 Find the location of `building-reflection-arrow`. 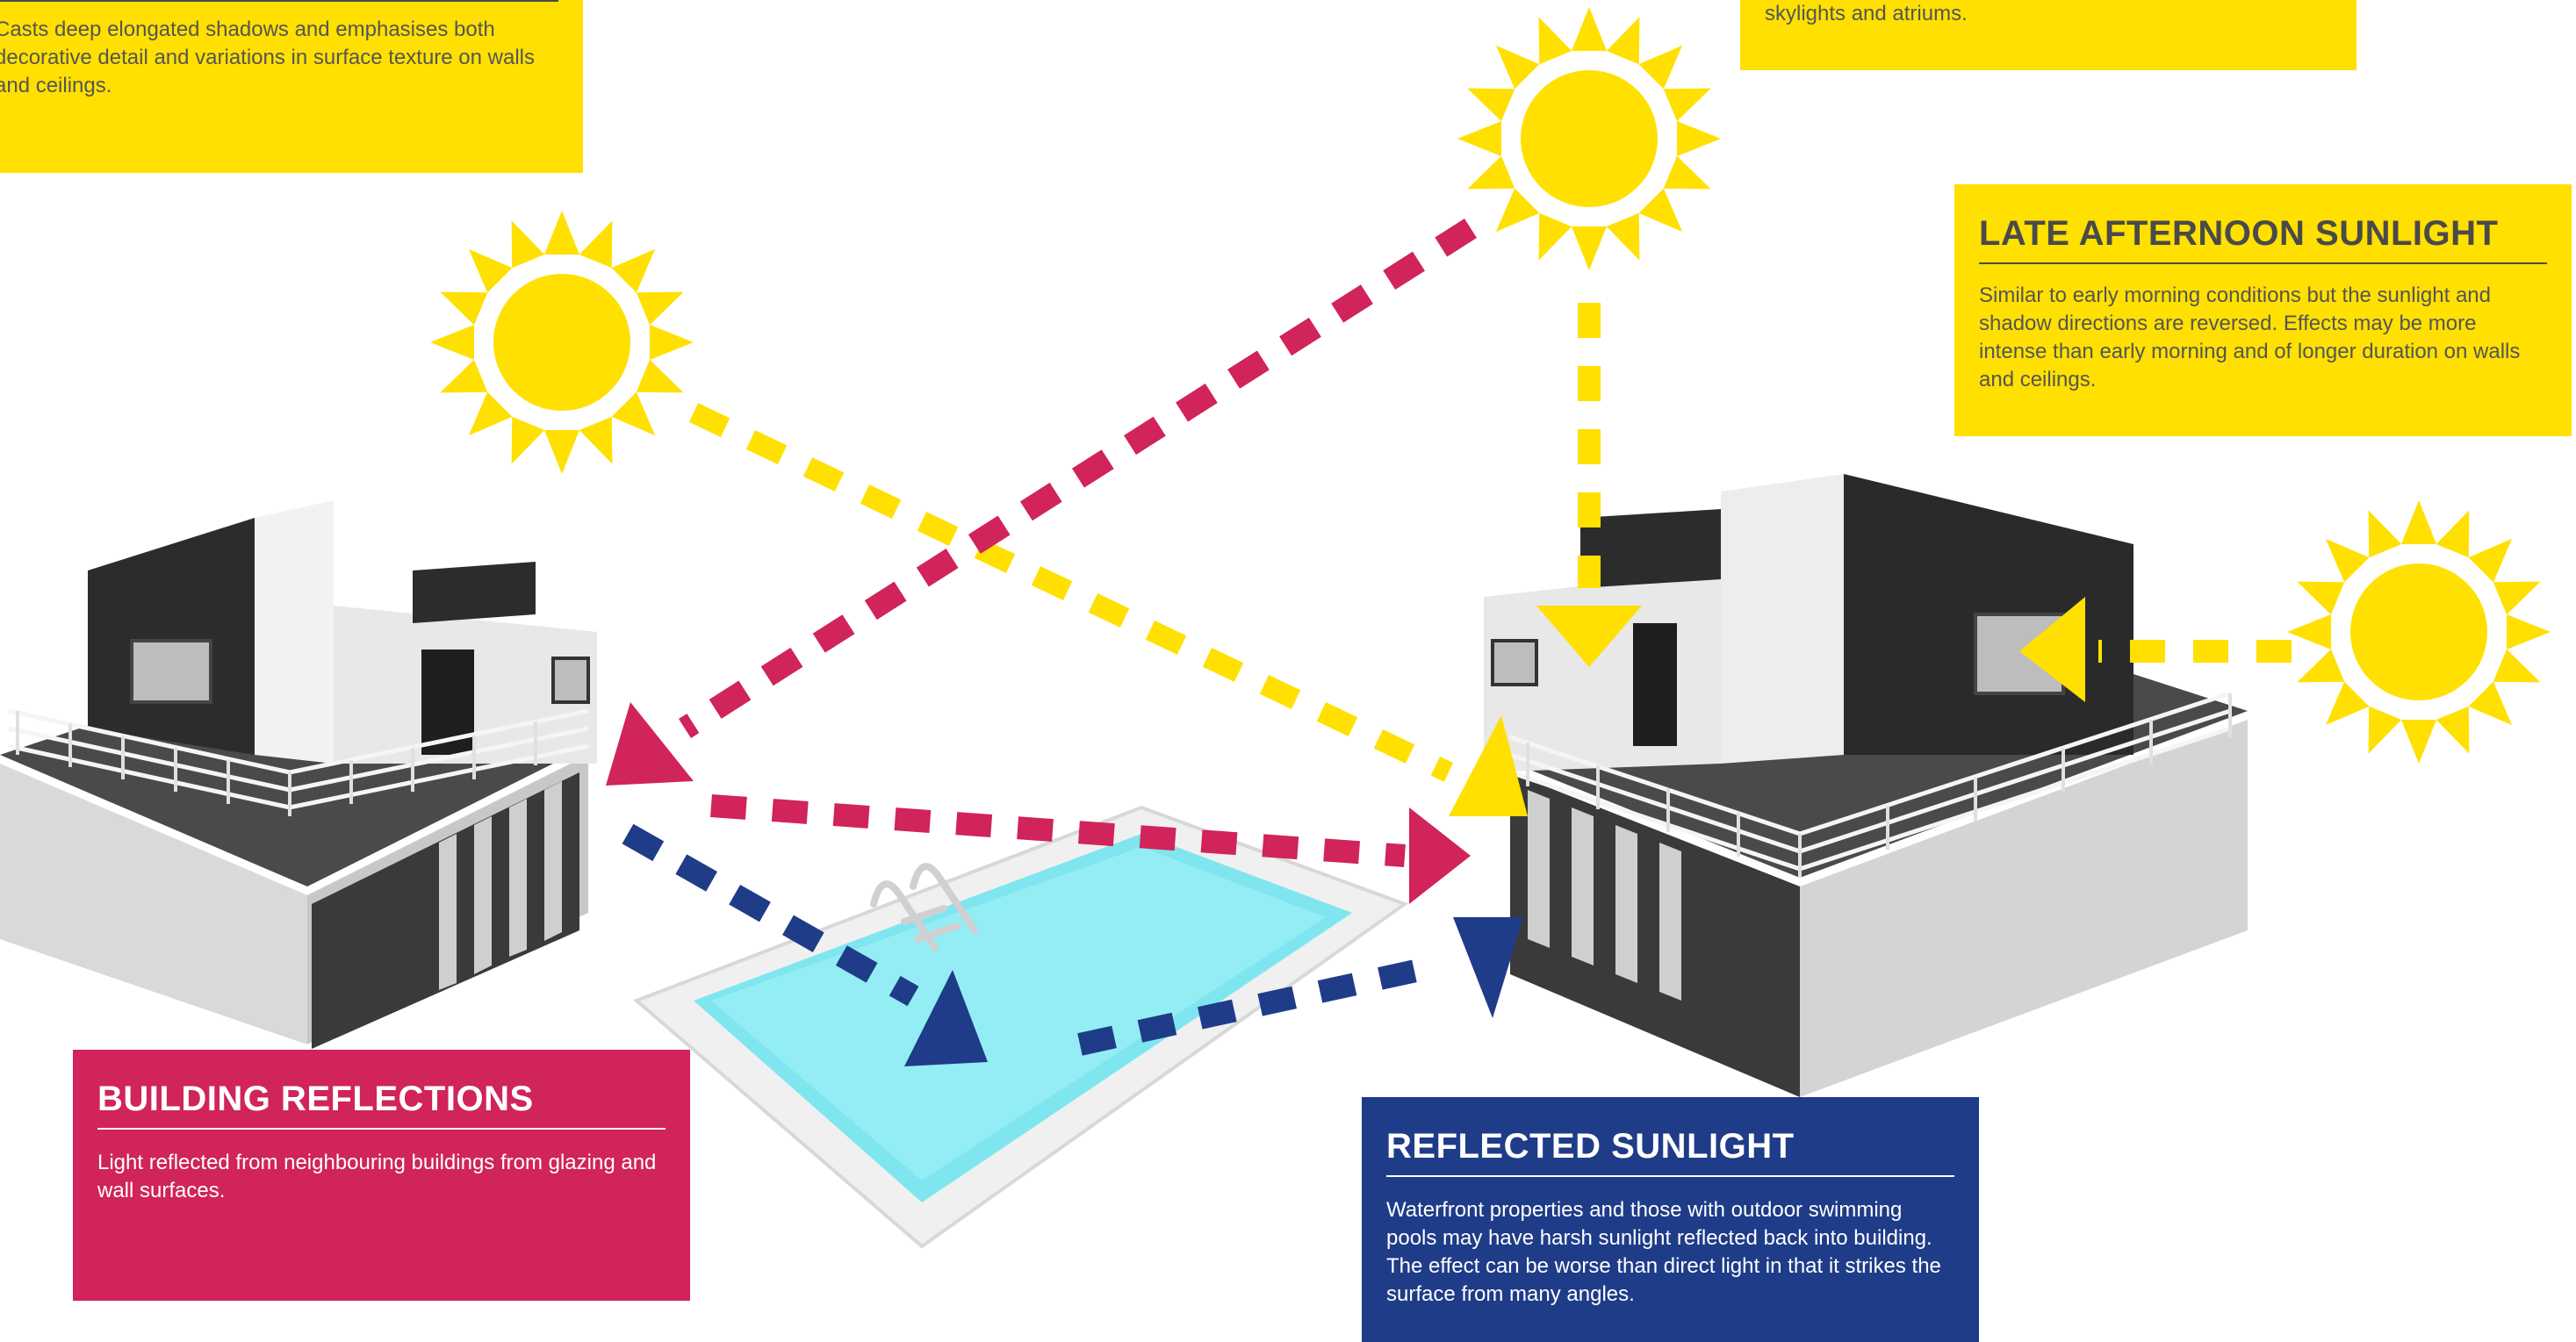

building-reflection-arrow is located at coordinates (1041, 502).